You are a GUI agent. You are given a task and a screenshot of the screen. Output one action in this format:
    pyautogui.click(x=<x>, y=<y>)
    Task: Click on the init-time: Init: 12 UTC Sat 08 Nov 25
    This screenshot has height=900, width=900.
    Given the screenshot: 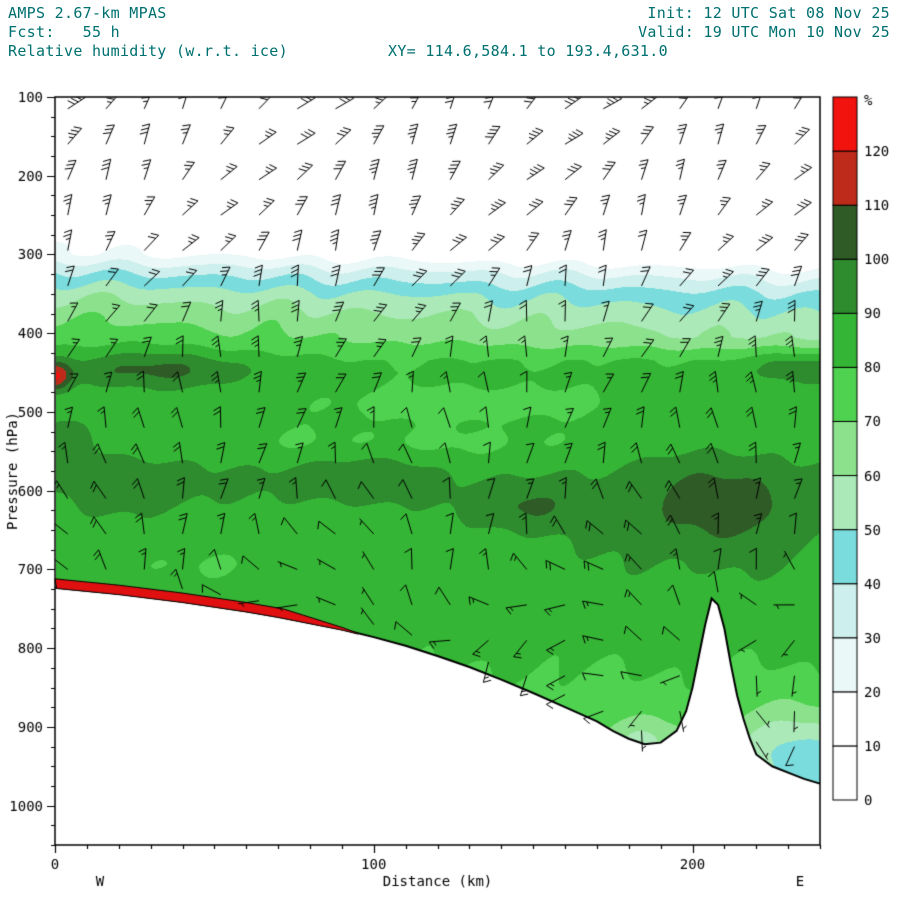 What is the action you would take?
    pyautogui.click(x=768, y=13)
    